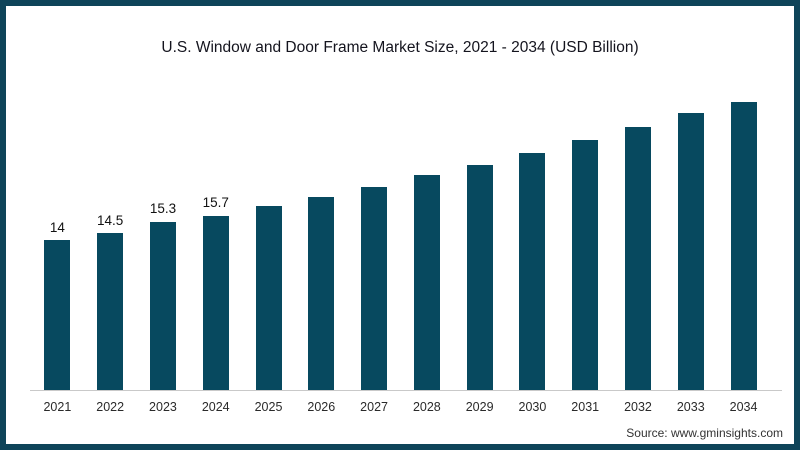 The image size is (800, 450). I want to click on bar-value-label: 15.3, so click(163, 209).